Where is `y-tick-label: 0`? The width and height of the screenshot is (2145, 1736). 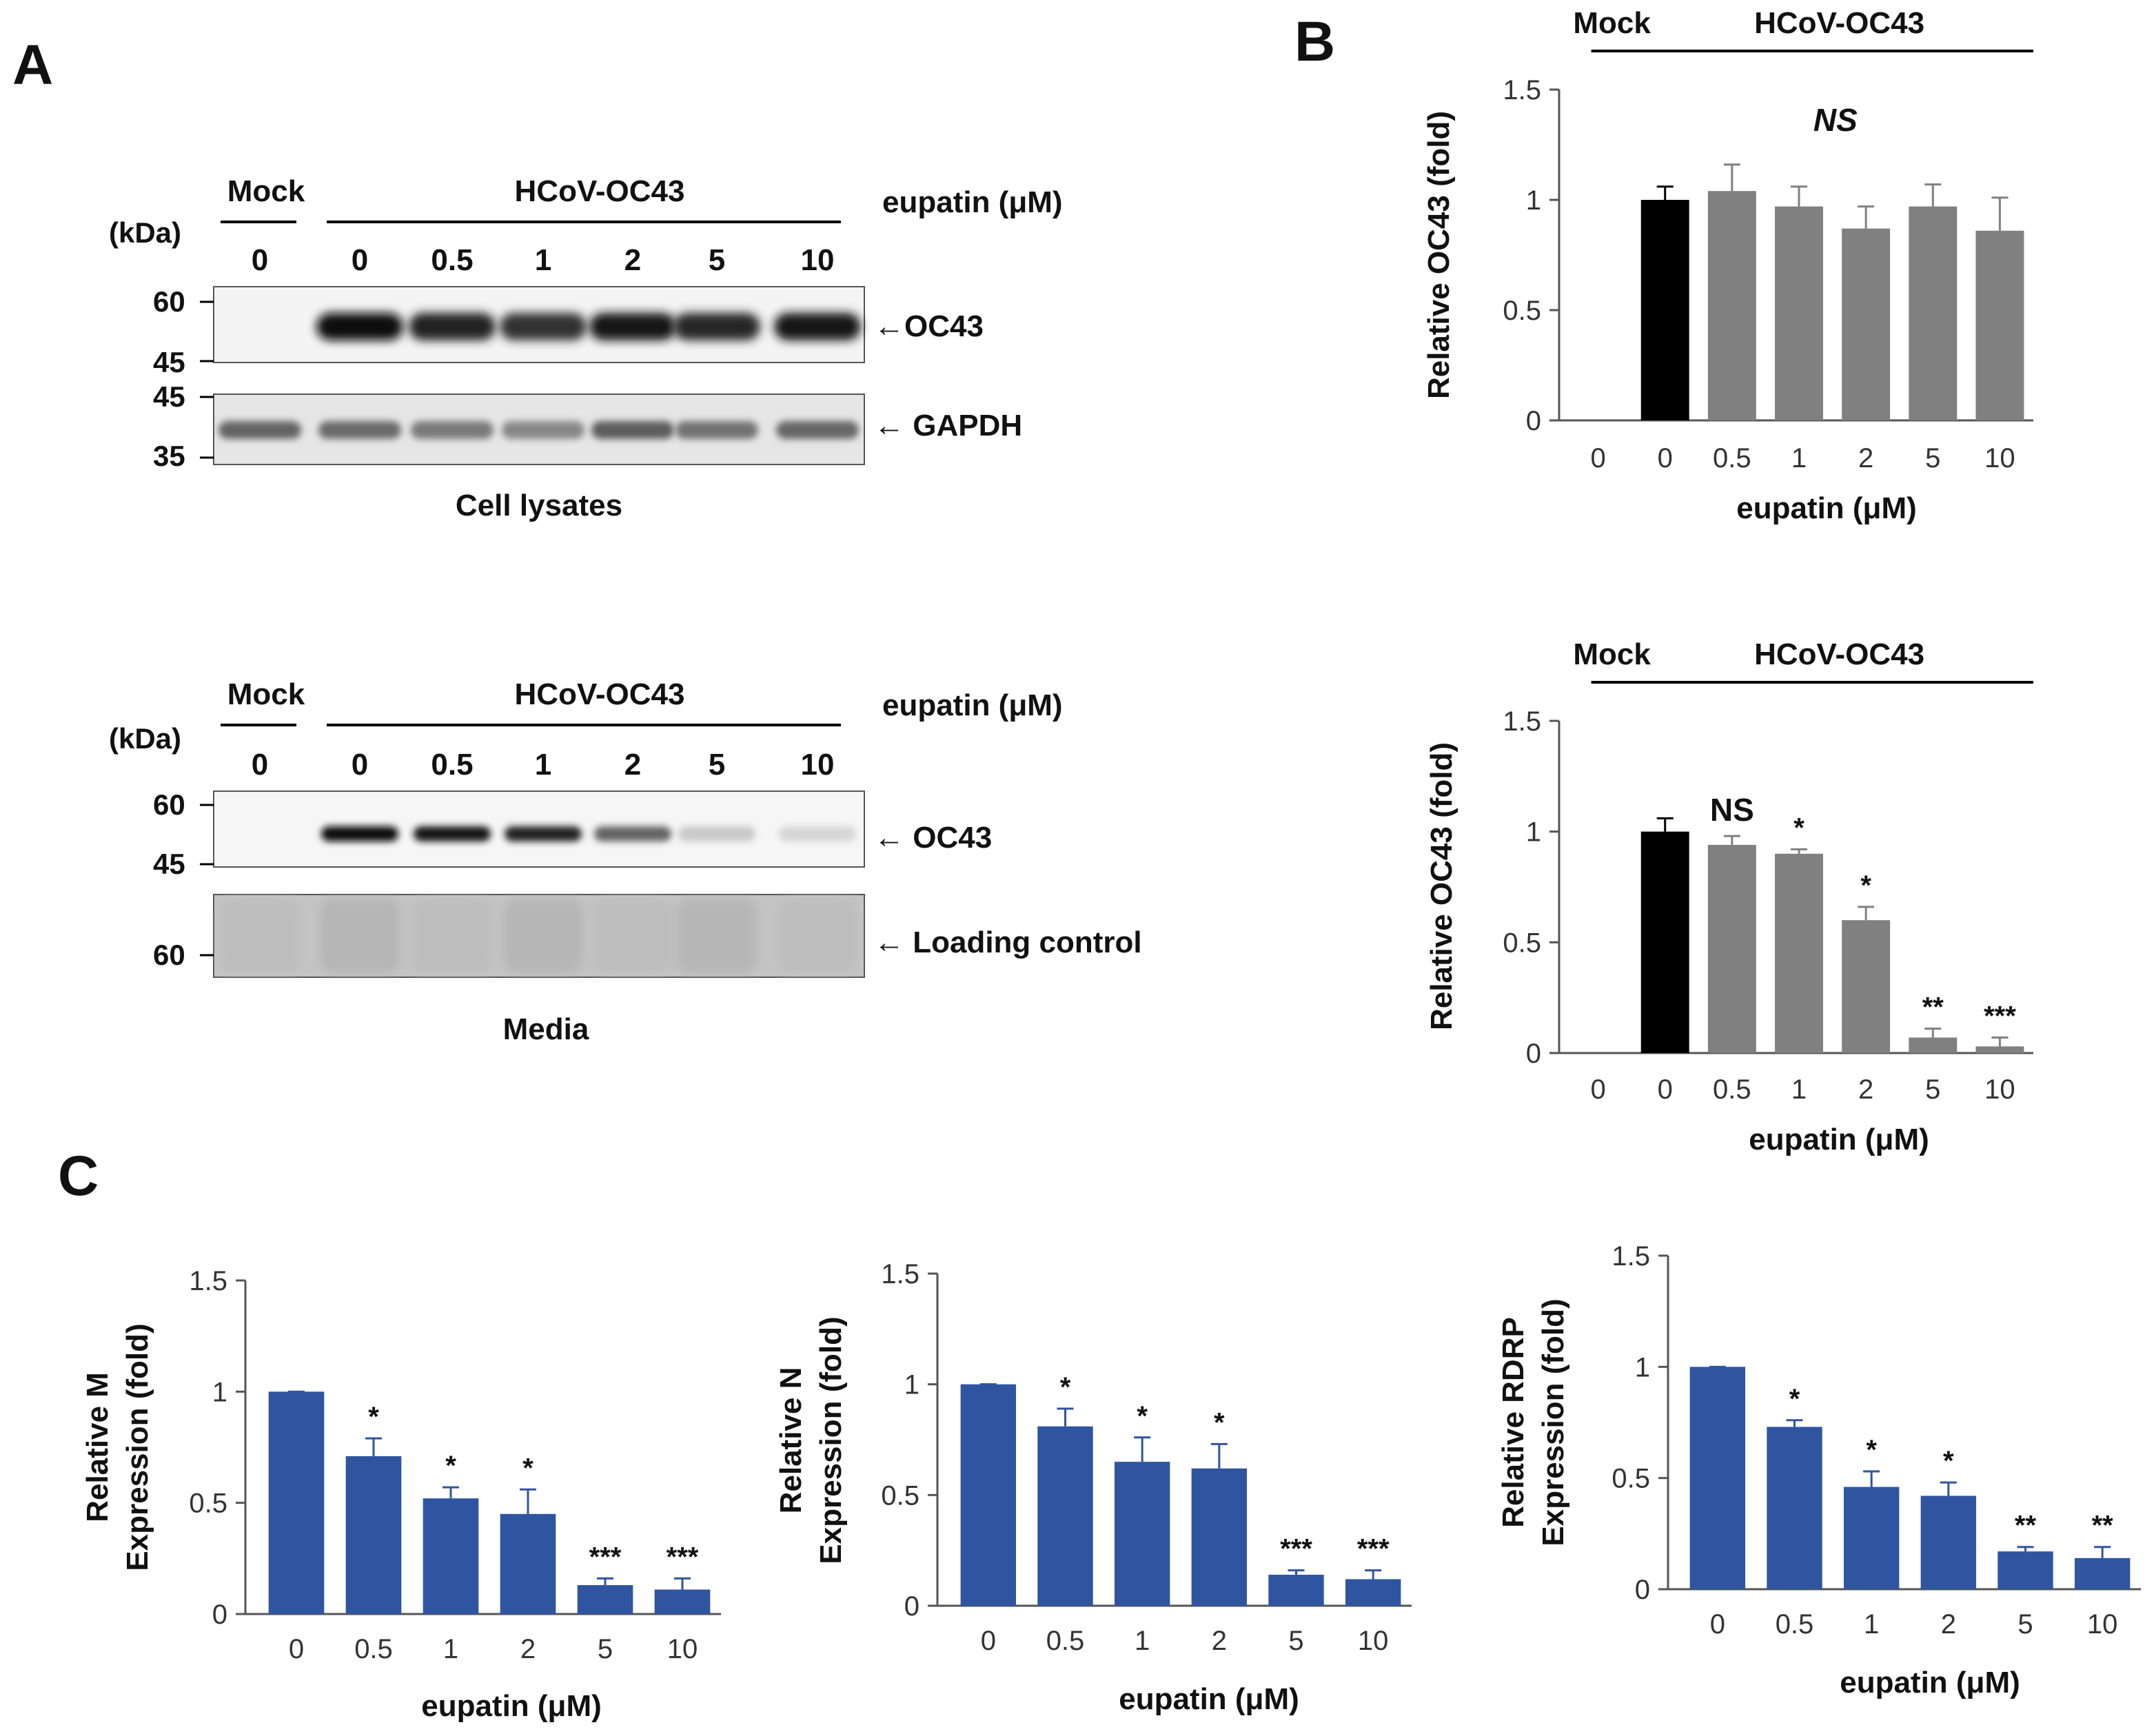
y-tick-label: 0 is located at coordinates (1533, 1054).